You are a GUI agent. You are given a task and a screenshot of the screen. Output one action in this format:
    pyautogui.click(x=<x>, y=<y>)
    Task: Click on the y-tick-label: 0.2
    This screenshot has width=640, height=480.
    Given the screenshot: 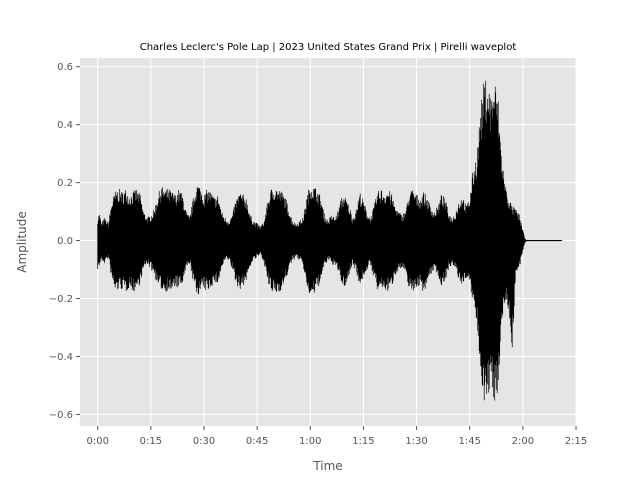 What is the action you would take?
    pyautogui.click(x=65, y=183)
    